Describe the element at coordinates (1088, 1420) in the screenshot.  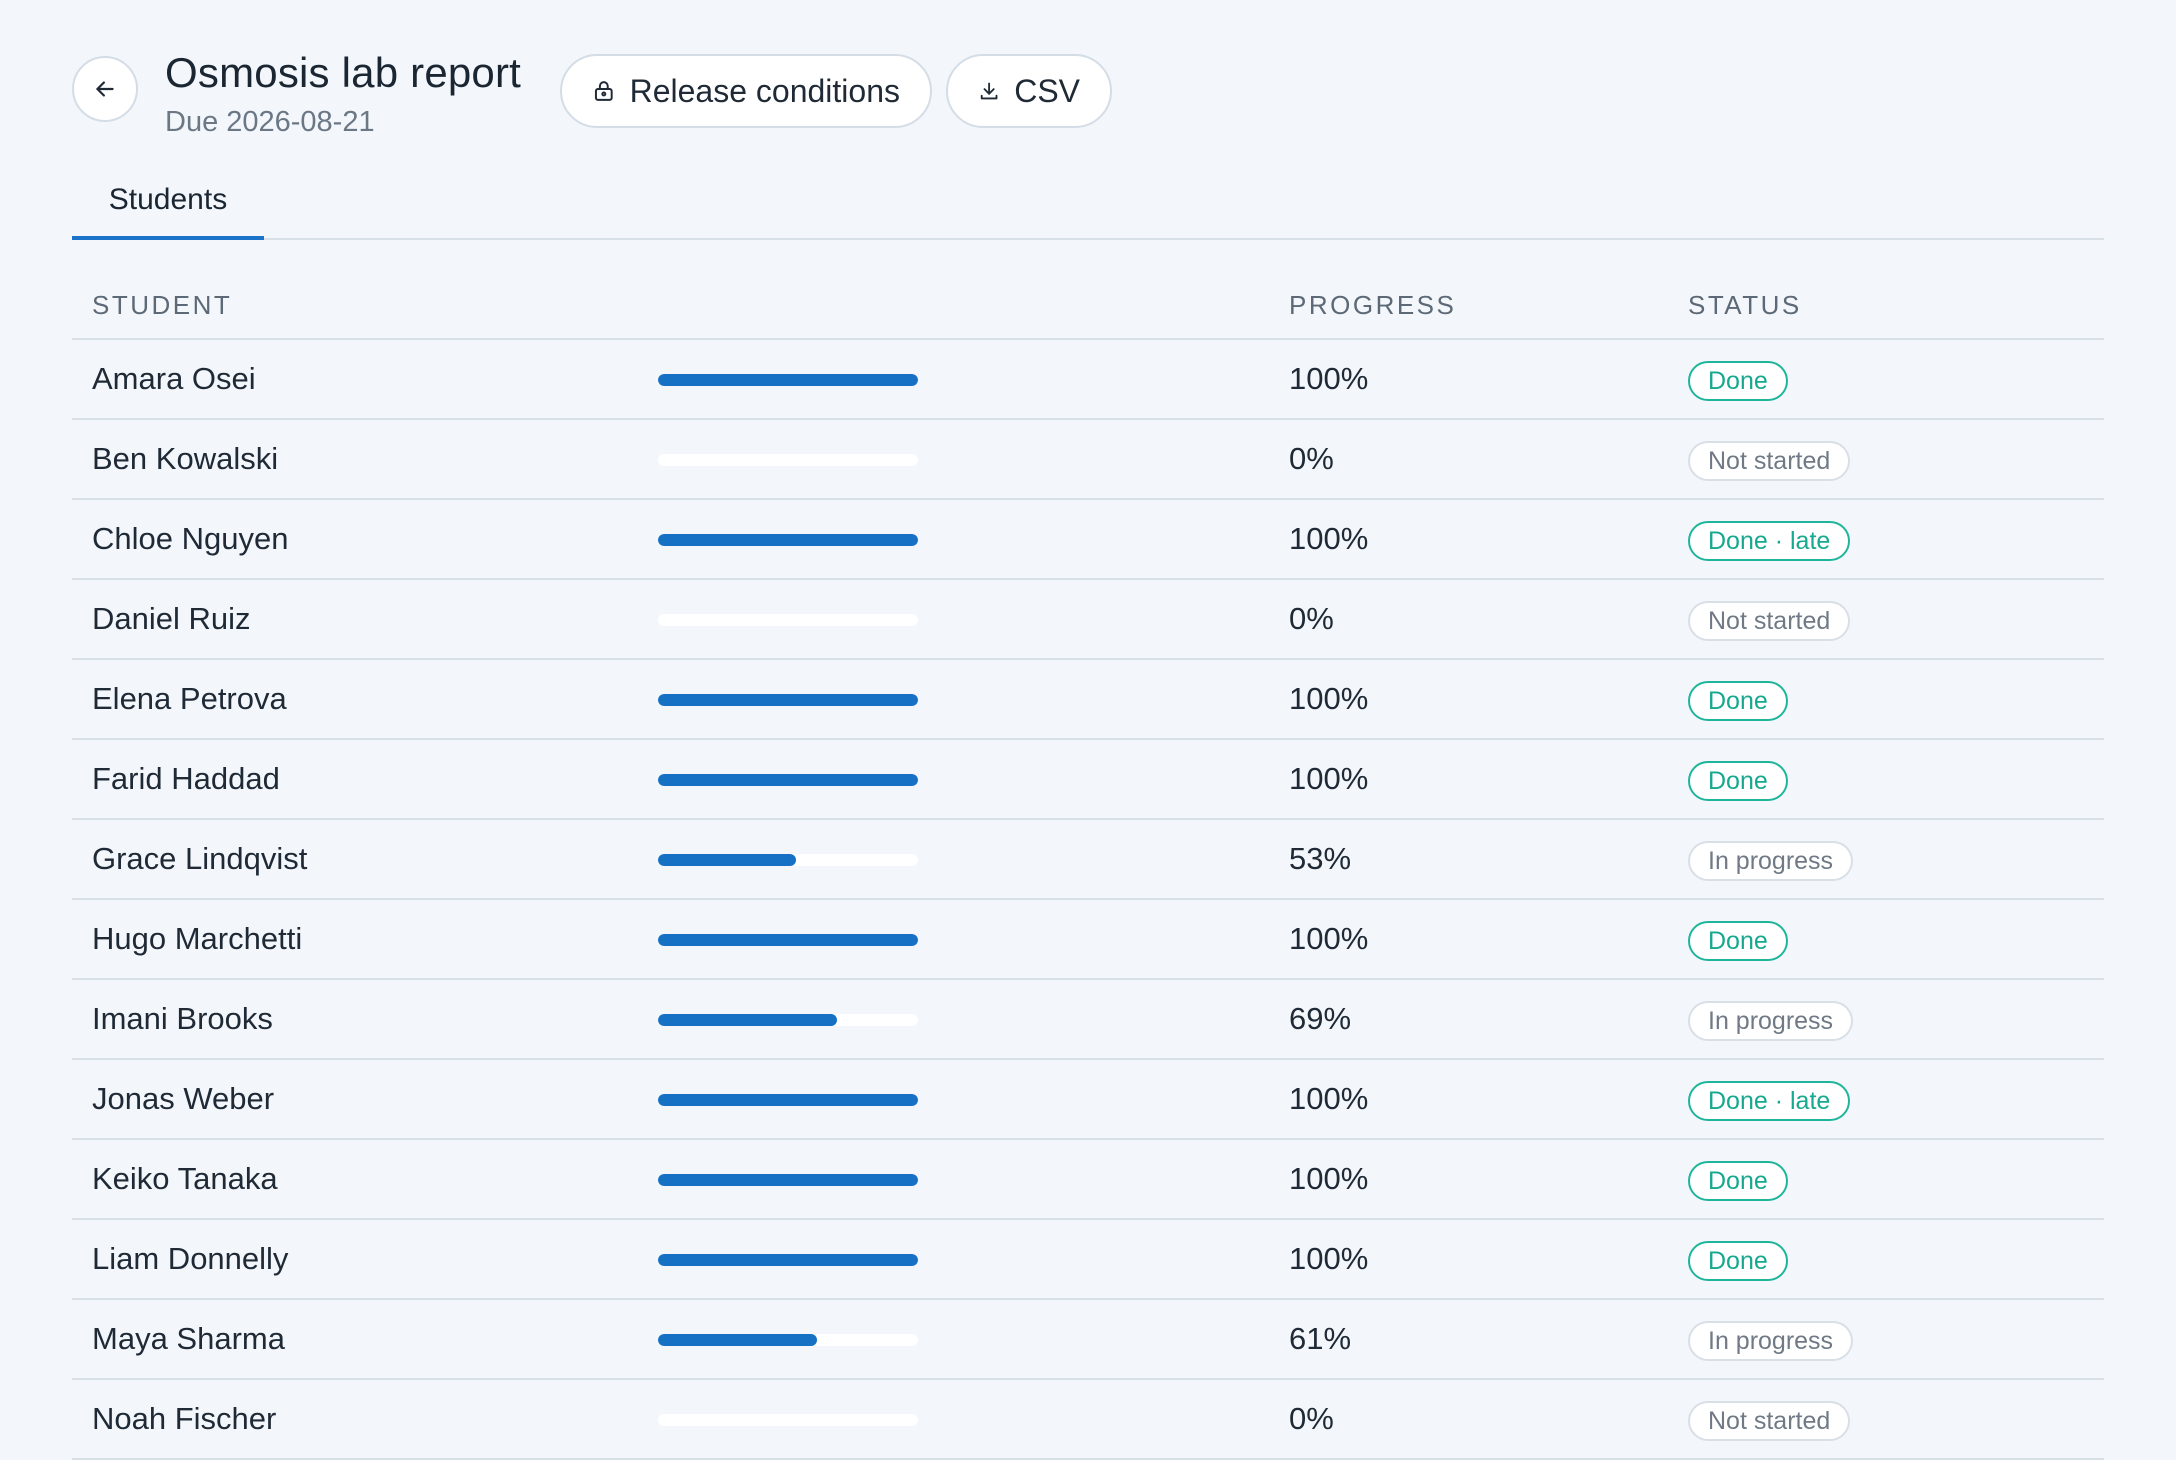
I see `table-row: Noah Fischer 0% Not started` at that location.